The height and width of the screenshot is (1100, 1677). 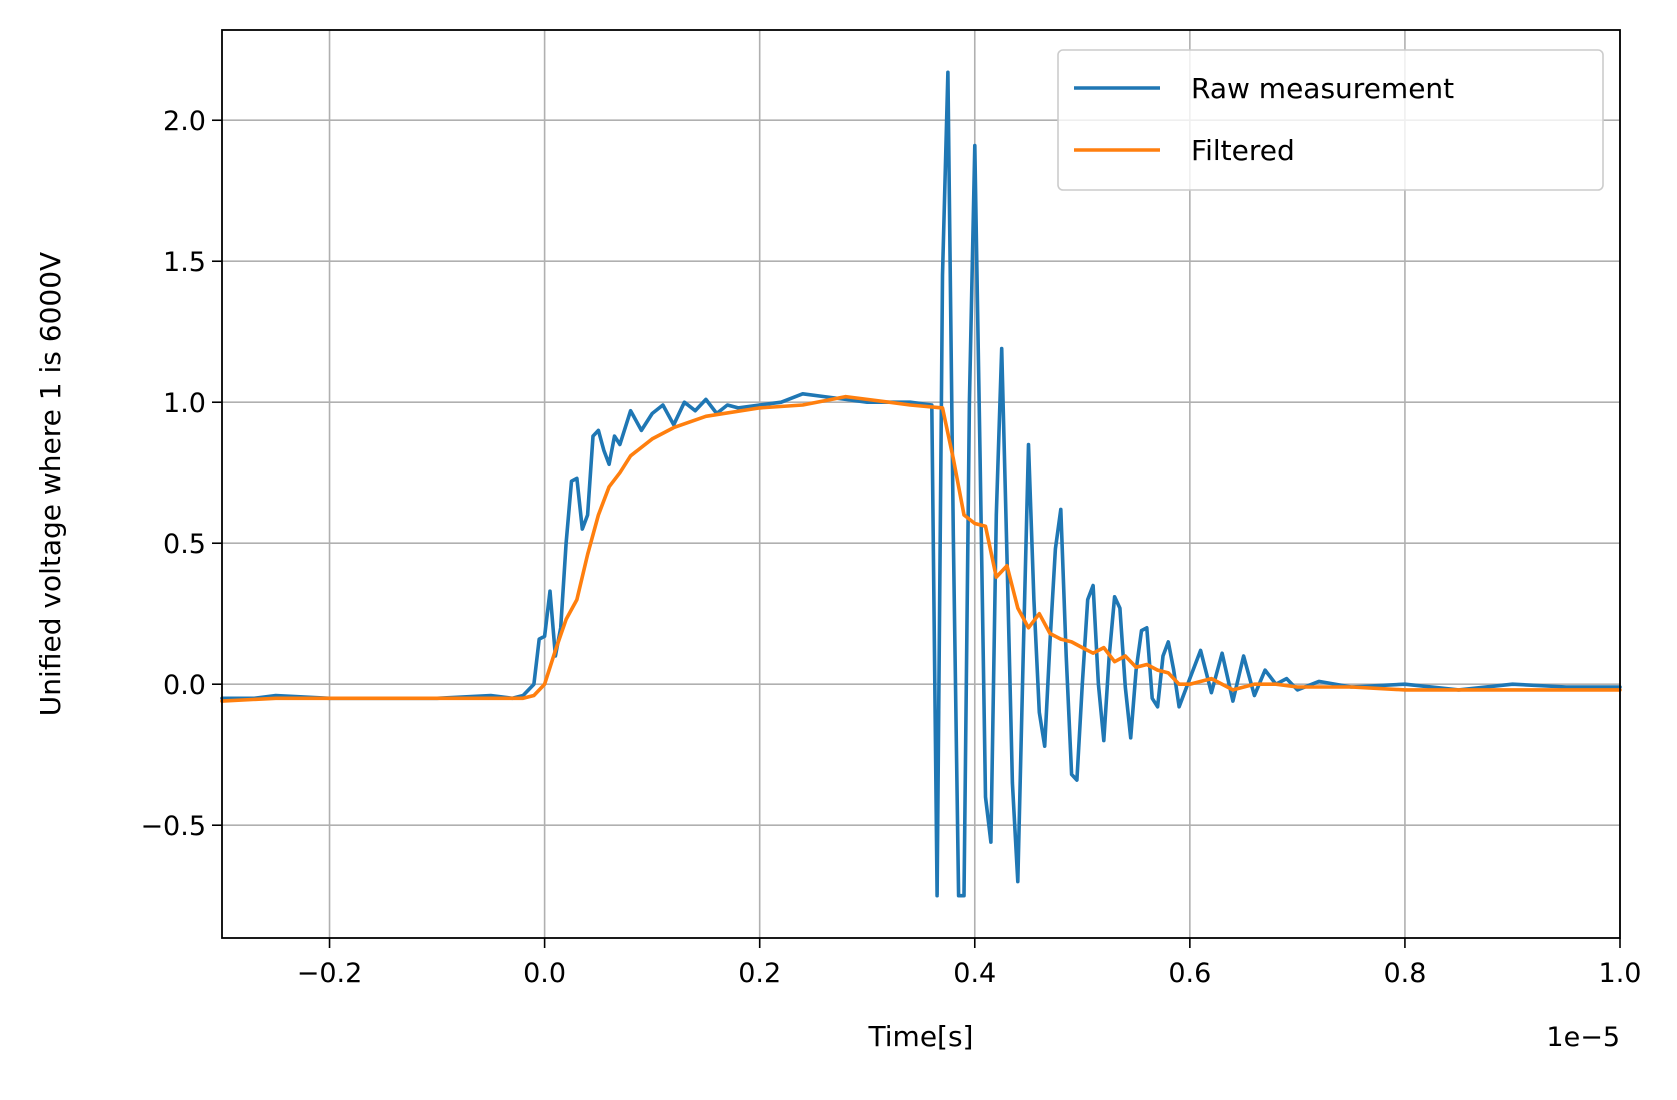 What do you see at coordinates (1620, 973) in the screenshot?
I see `x-tick-label: 1.0` at bounding box center [1620, 973].